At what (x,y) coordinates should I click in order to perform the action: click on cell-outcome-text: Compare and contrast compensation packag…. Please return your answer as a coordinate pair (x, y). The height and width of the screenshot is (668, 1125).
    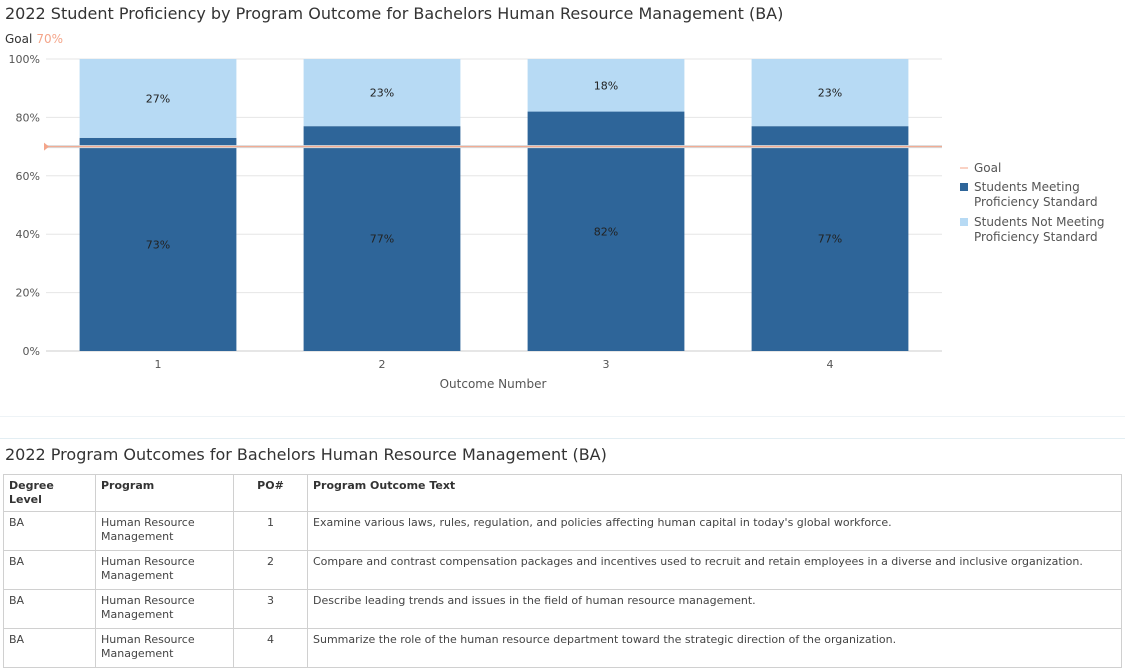
    Looking at the image, I should click on (714, 570).